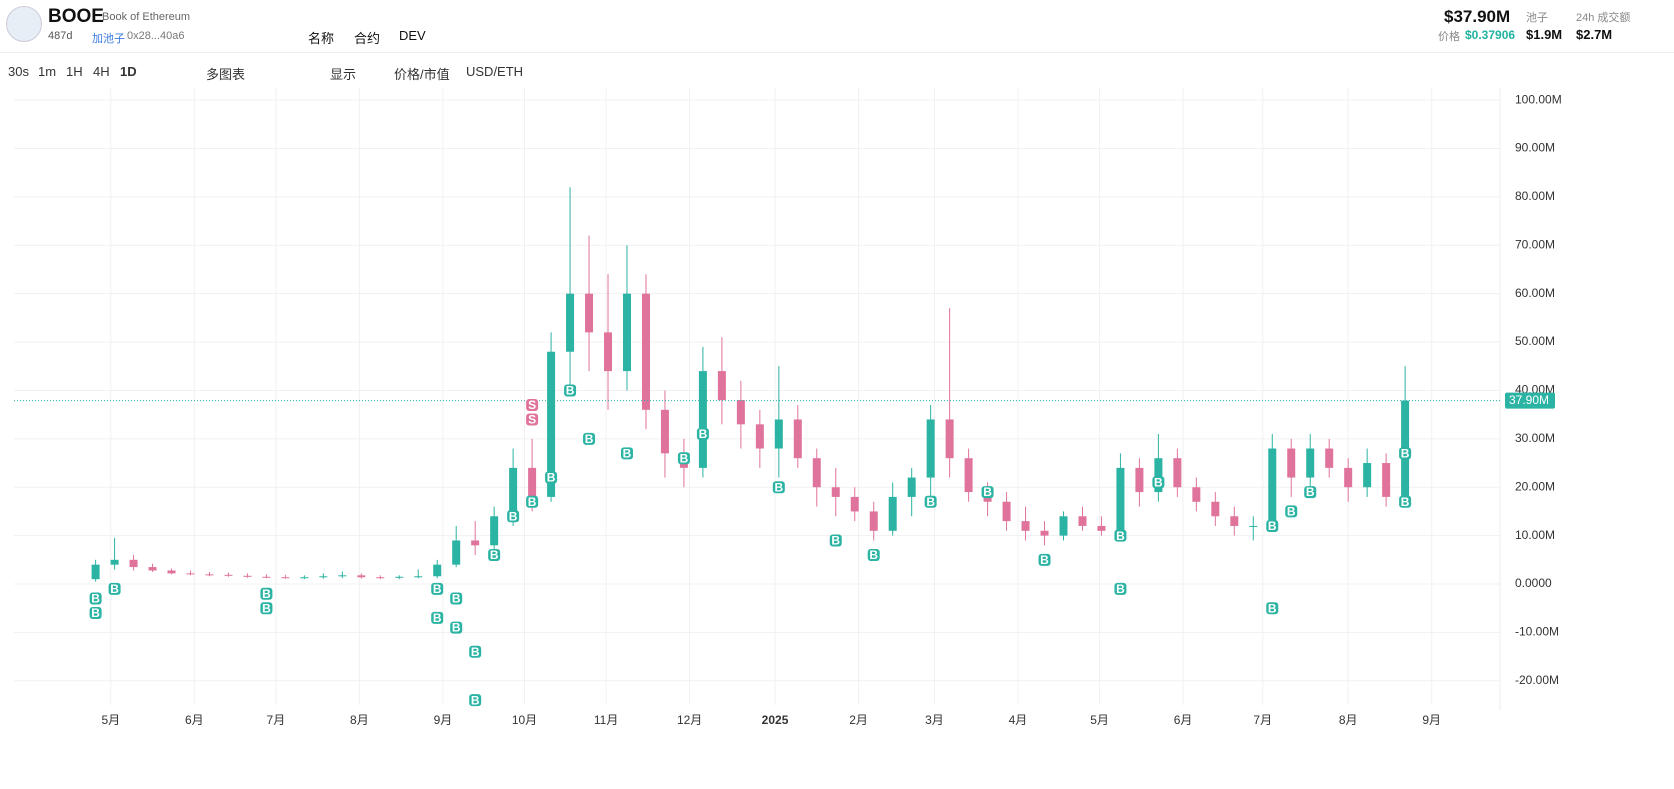 Image resolution: width=1674 pixels, height=789 pixels. Describe the element at coordinates (321, 38) in the screenshot. I see `link: 名称` at that location.